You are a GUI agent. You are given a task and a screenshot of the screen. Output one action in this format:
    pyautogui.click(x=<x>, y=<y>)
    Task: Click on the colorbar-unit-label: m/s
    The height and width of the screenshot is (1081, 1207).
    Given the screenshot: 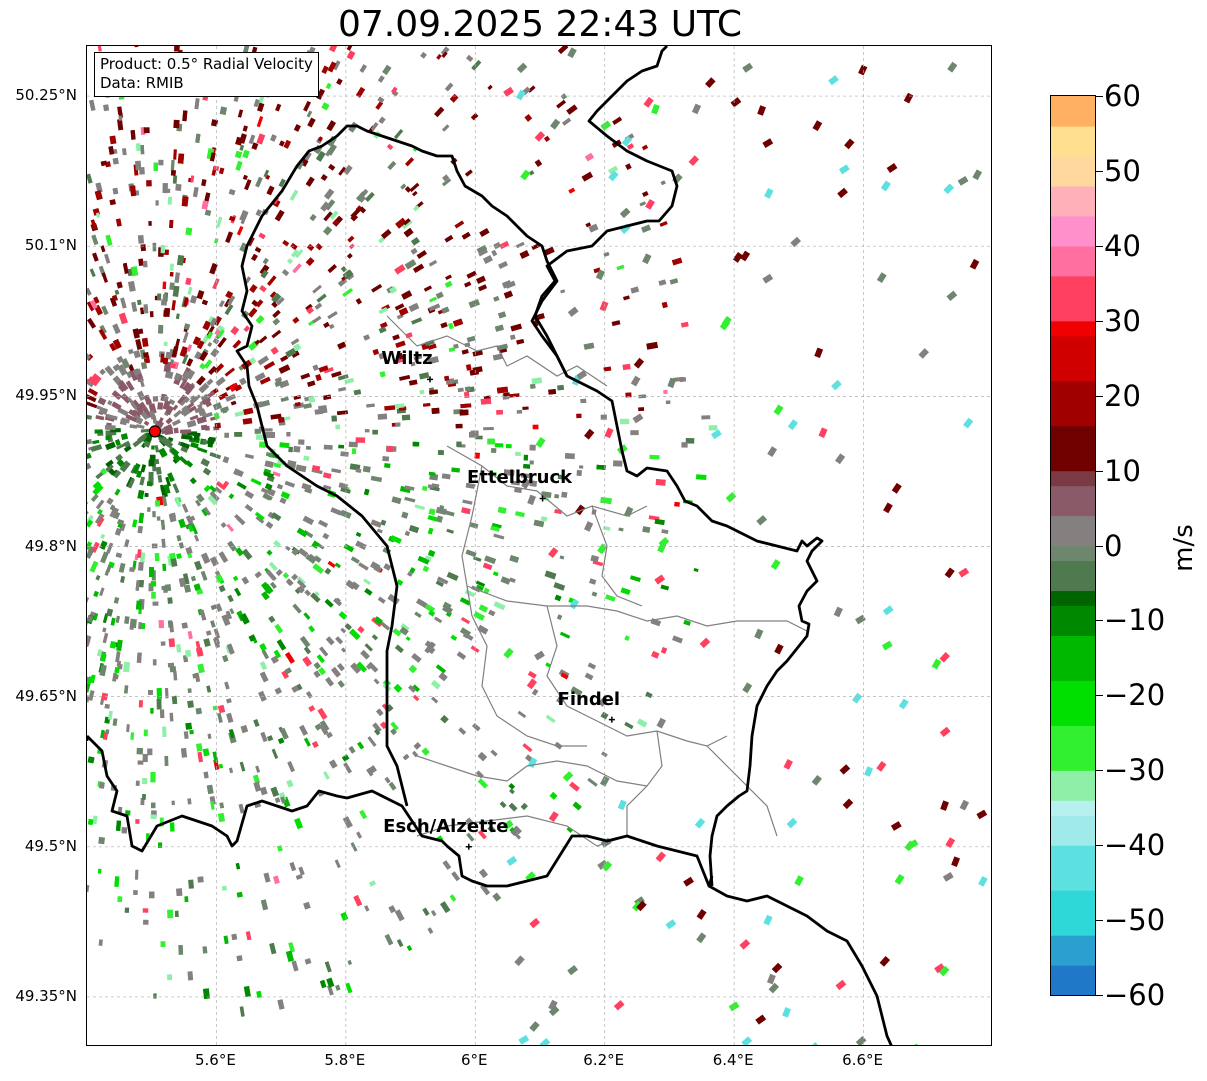 What is the action you would take?
    pyautogui.click(x=1184, y=548)
    